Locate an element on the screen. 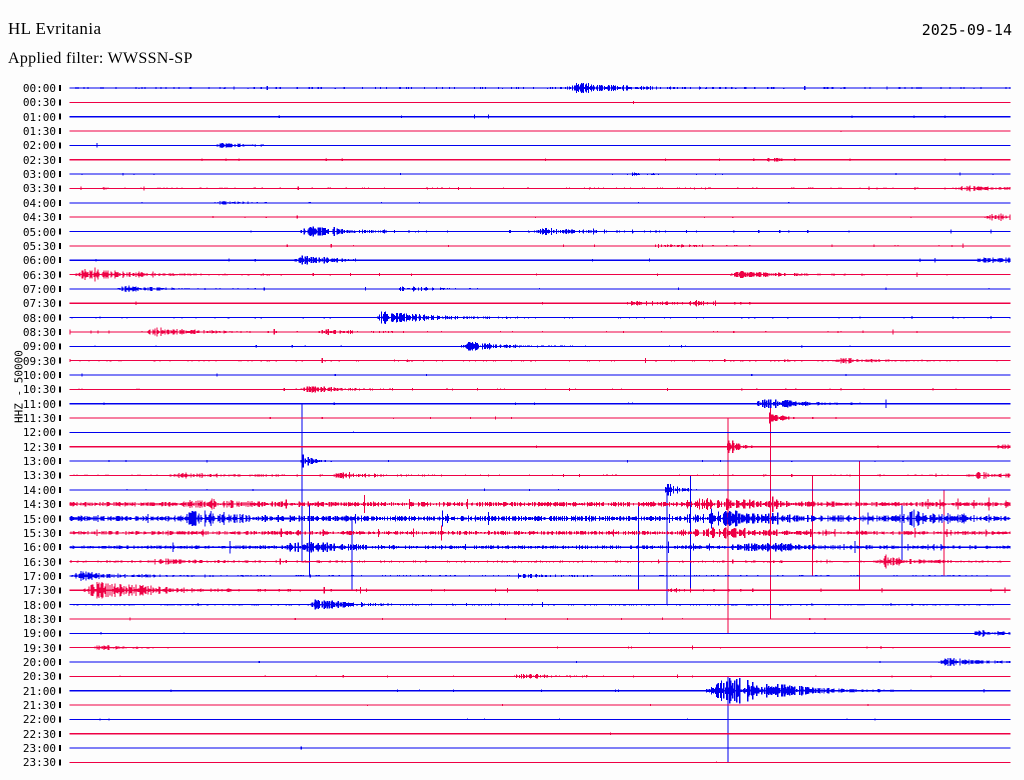  date-label: 2025-09-14 is located at coordinates (966, 30).